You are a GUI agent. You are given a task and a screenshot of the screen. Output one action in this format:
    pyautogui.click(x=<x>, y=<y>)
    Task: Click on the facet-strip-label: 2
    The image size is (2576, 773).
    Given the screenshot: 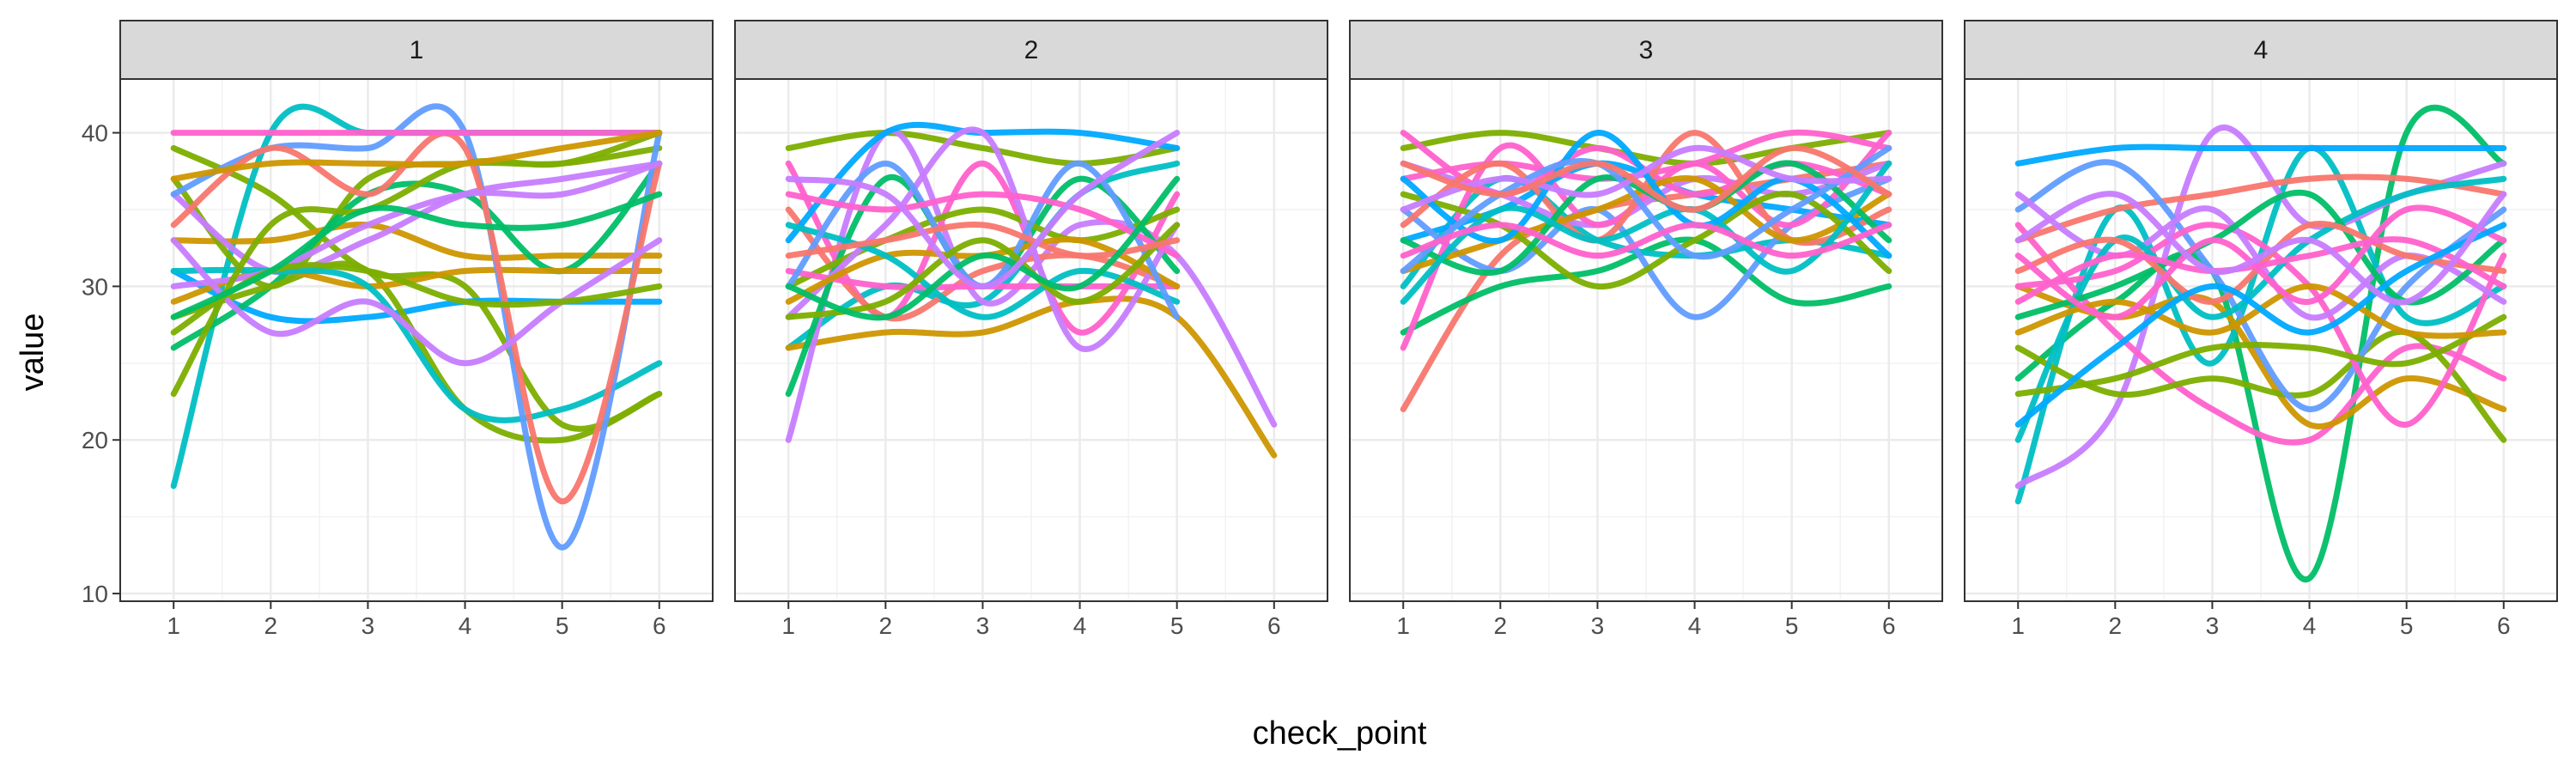 What is the action you would take?
    pyautogui.click(x=1031, y=50)
    